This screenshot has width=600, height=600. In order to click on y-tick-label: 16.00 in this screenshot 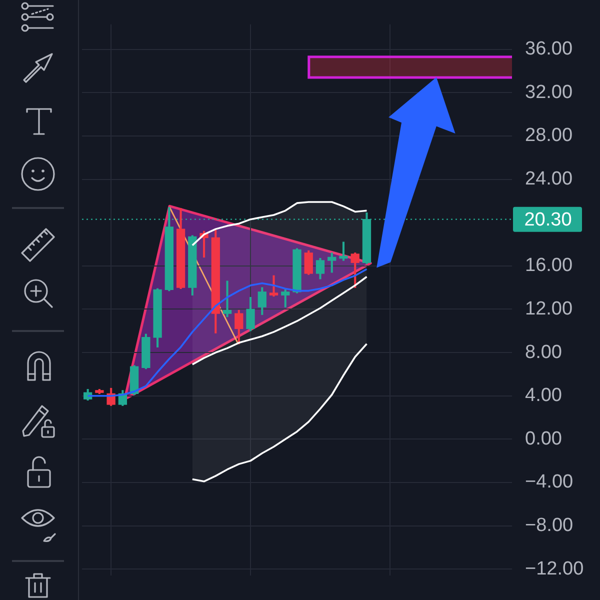, I will do `click(549, 265)`.